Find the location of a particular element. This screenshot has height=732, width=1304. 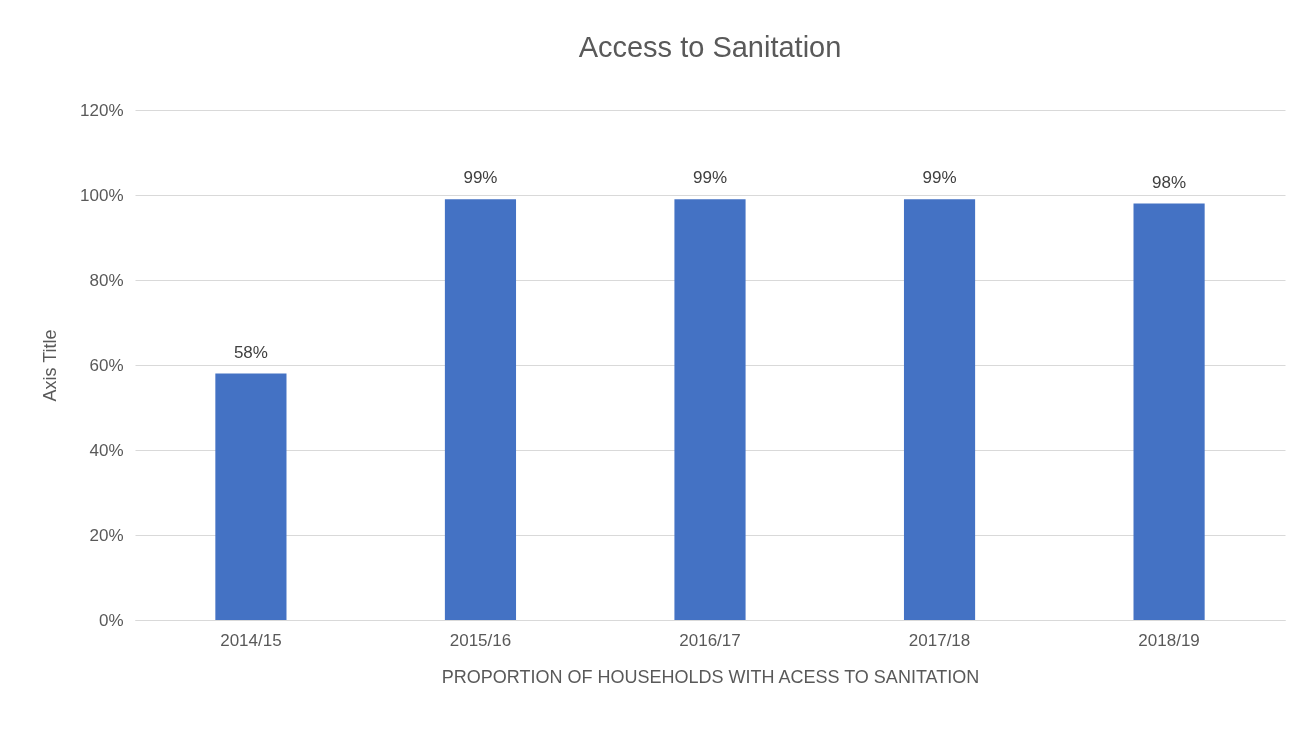

x-tick-label: 2017/18 is located at coordinates (939, 640).